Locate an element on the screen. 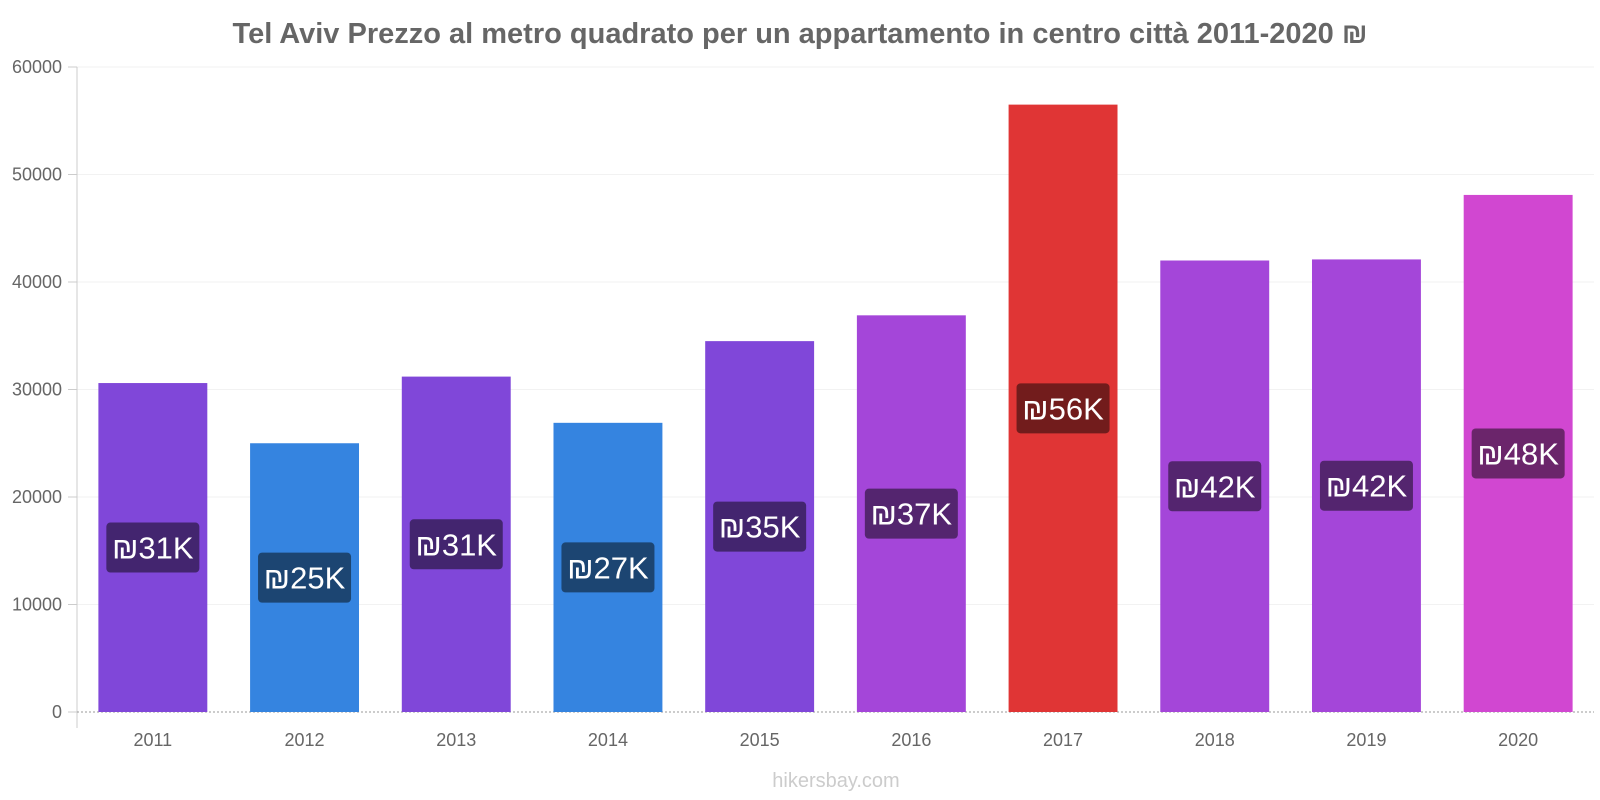 This screenshot has width=1600, height=800. y-tick-label: 60000 is located at coordinates (37, 67).